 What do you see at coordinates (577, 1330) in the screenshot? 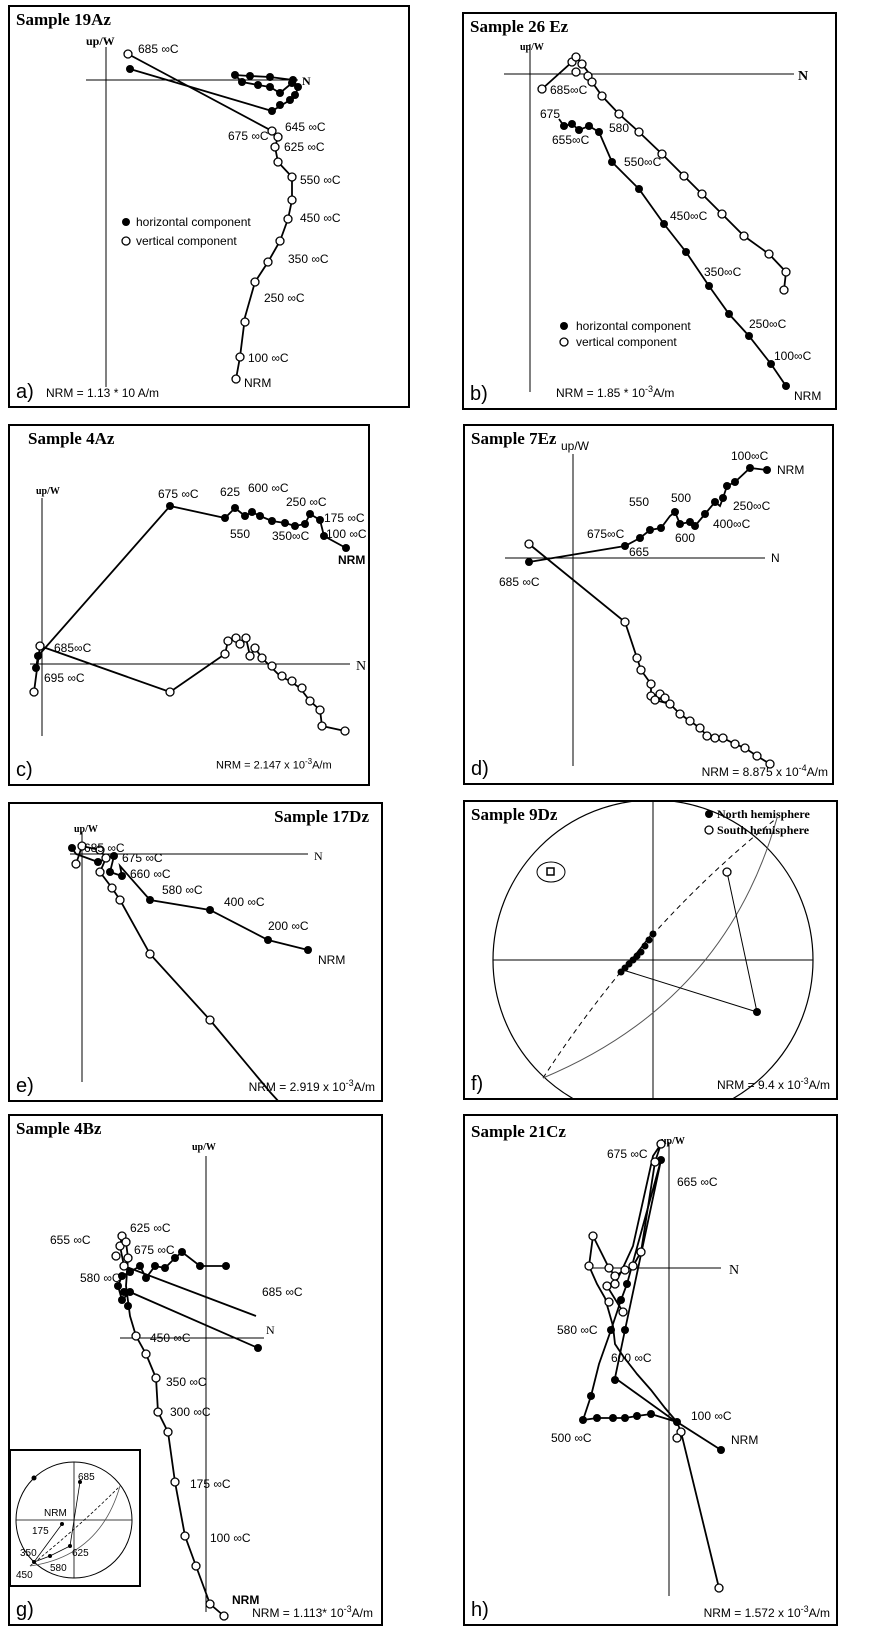
I see `temp-label: 580 ∞C` at bounding box center [577, 1330].